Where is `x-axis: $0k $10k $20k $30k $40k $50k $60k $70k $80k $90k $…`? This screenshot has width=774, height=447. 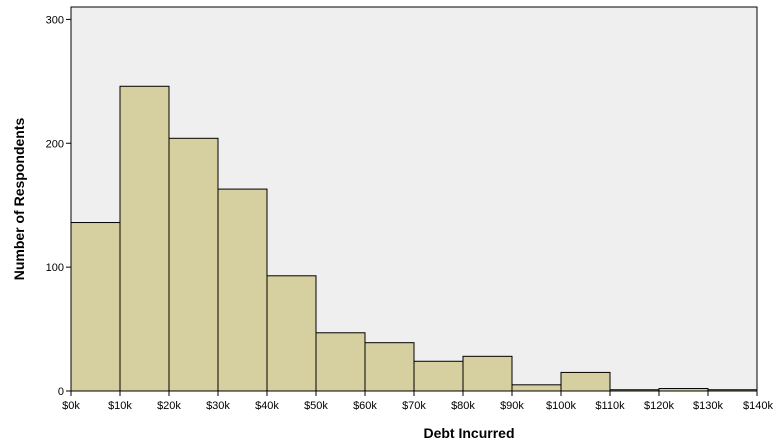
x-axis: $0k $10k $20k $30k $40k $50k $60k $70k $80k $90k $… is located at coordinates (417, 401).